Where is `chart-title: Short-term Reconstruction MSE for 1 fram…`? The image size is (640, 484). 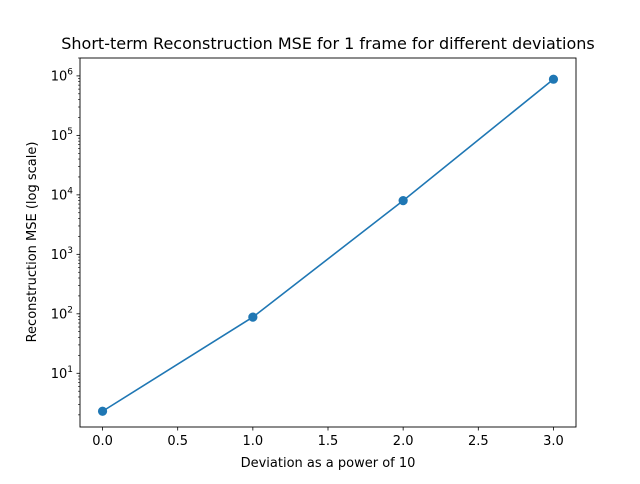 chart-title: Short-term Reconstruction MSE for 1 fram… is located at coordinates (328, 43).